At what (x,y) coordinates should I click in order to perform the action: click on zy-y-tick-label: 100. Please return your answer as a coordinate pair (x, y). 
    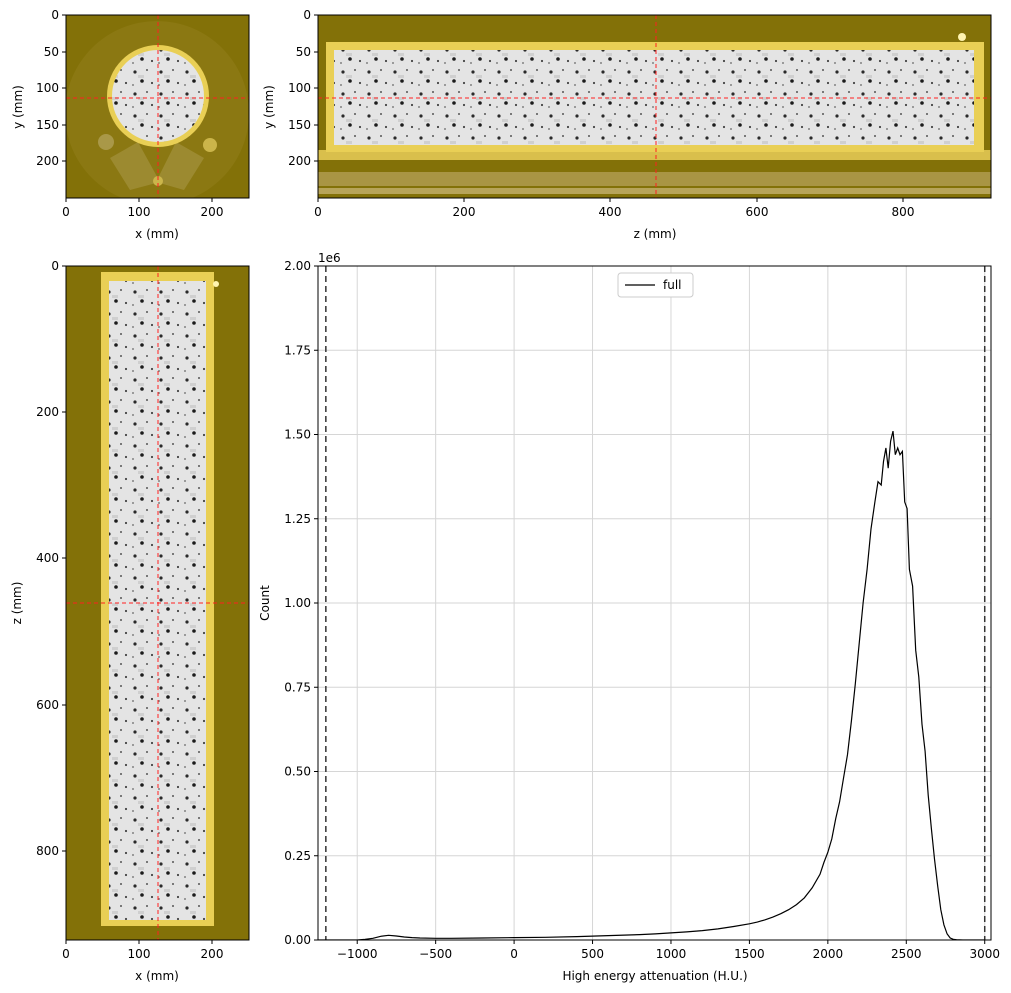
    Looking at the image, I should click on (299, 88).